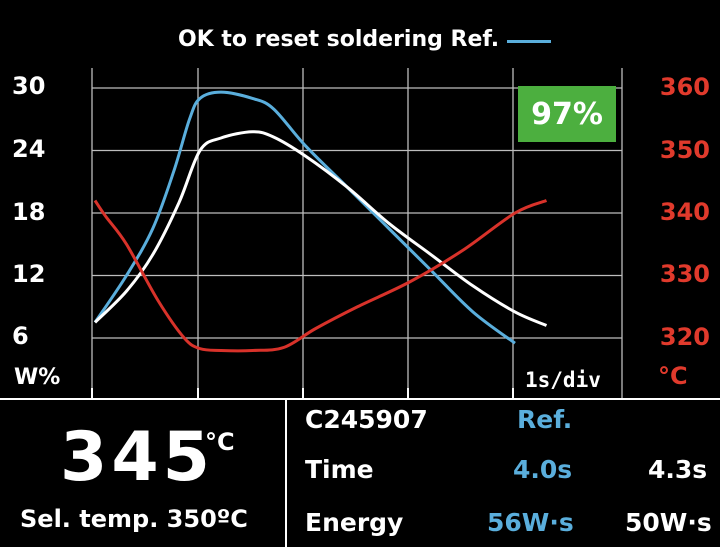 This screenshot has width=720, height=547. Describe the element at coordinates (684, 337) in the screenshot. I see `right-tick-320: 320` at that location.